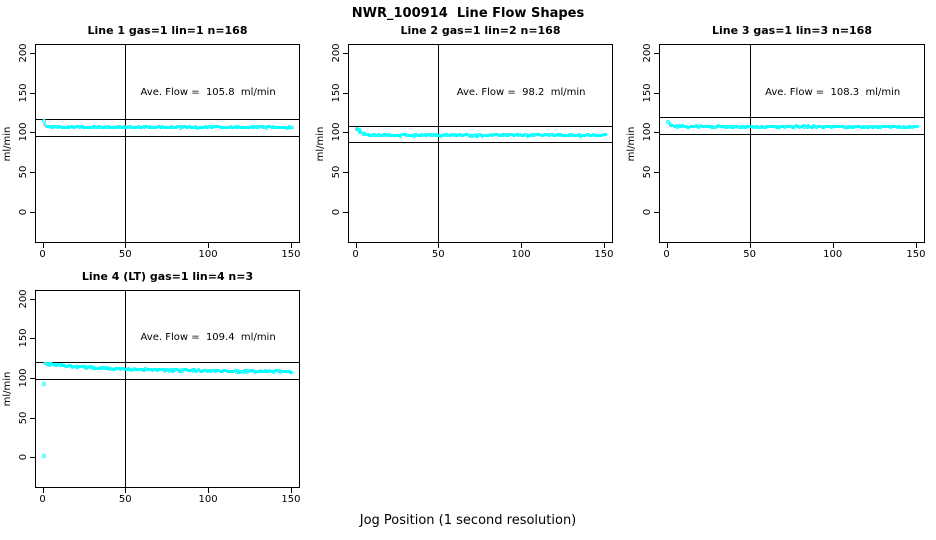 The image size is (936, 540). I want to click on annotation-text: Ave. Flow = 109.4 ml/min, so click(208, 338).